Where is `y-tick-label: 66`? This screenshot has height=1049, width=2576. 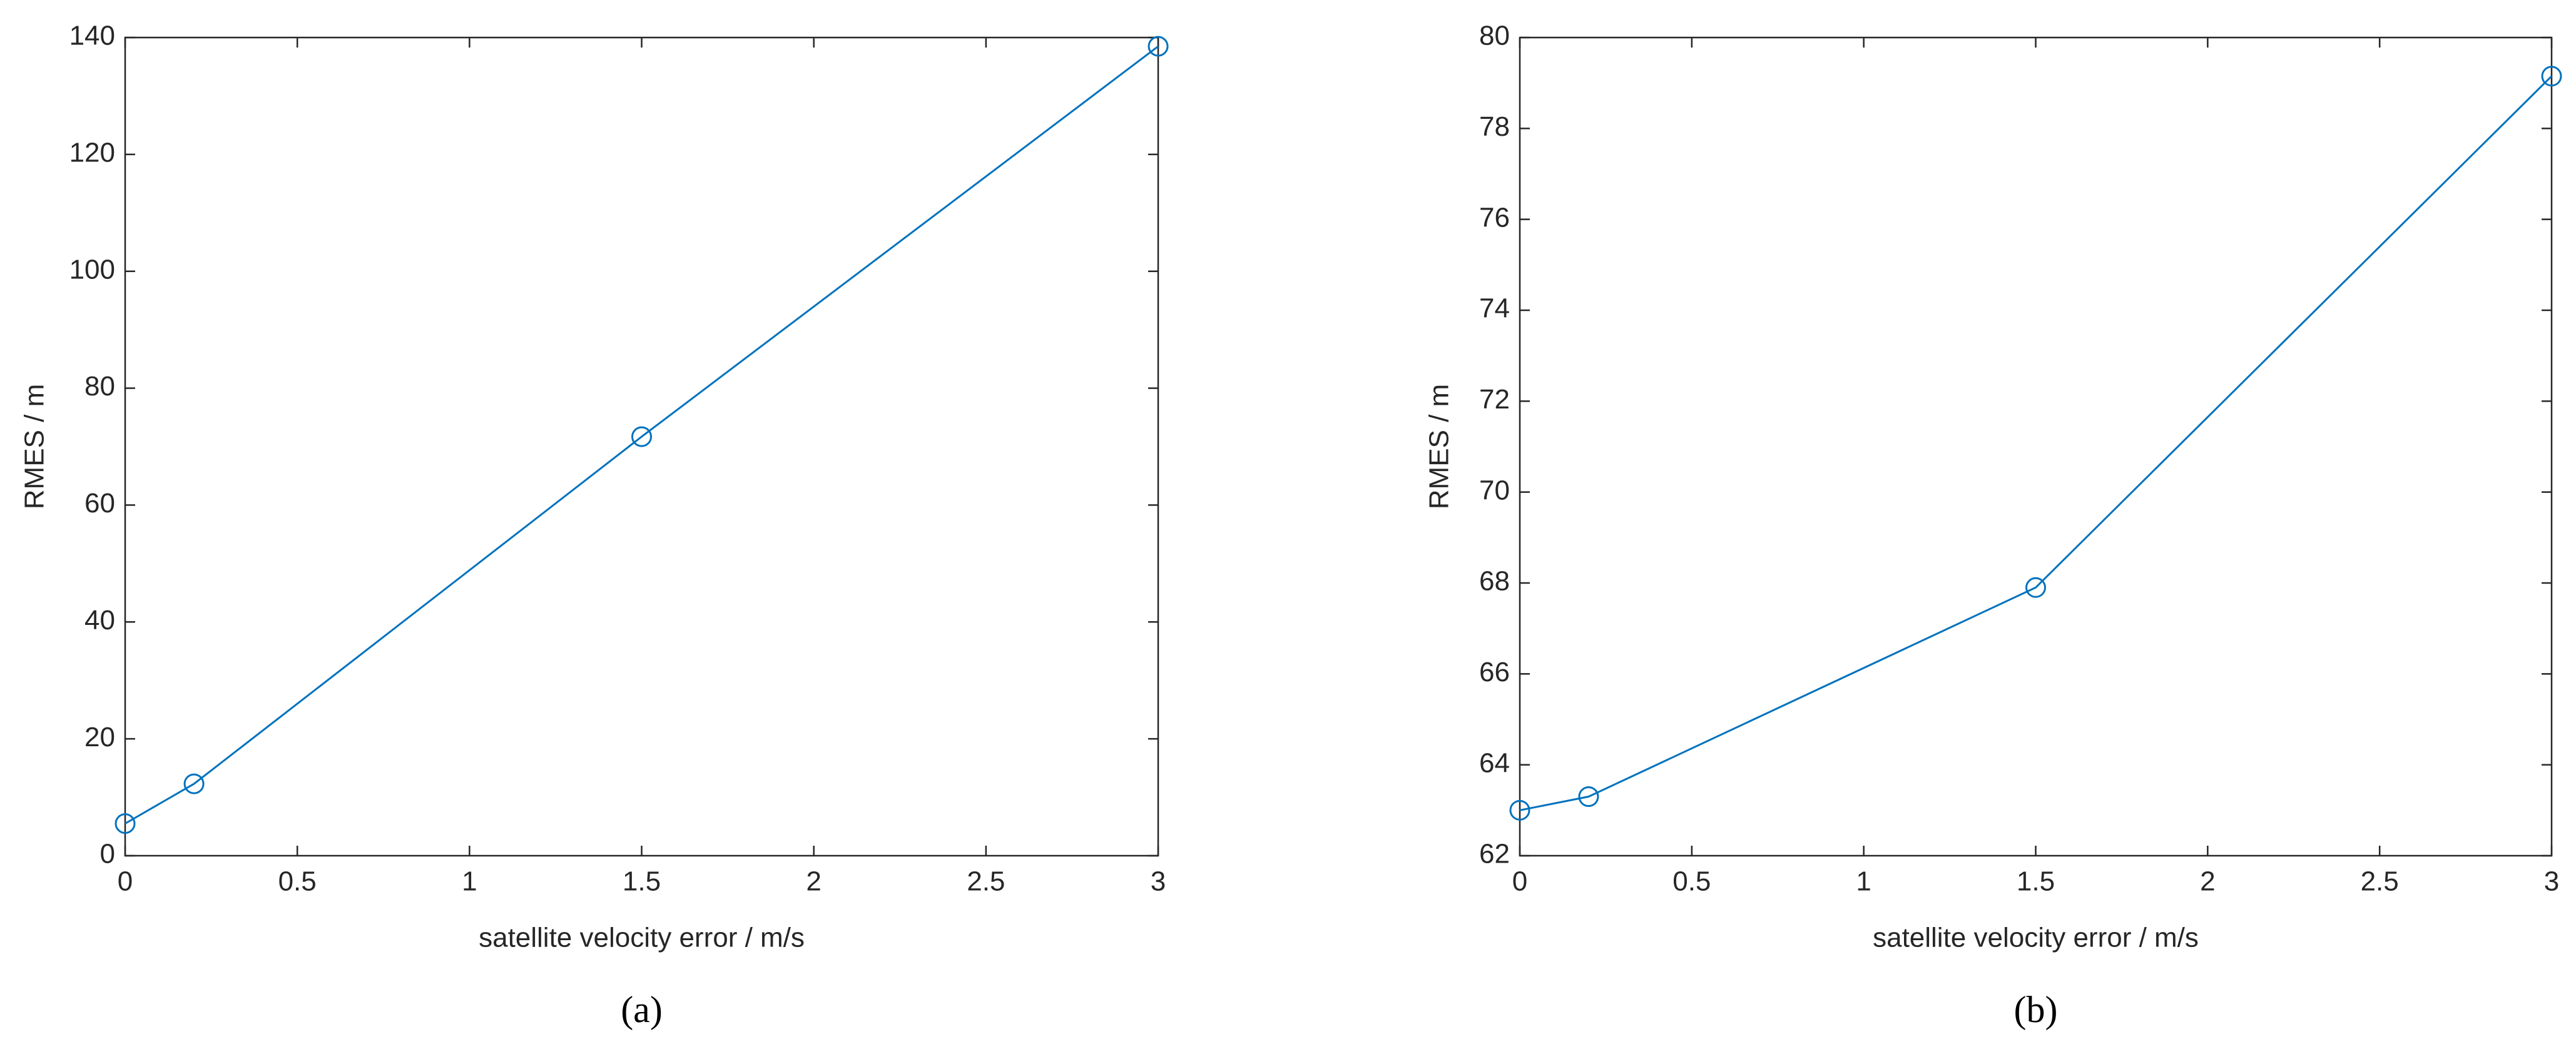 y-tick-label: 66 is located at coordinates (1494, 672).